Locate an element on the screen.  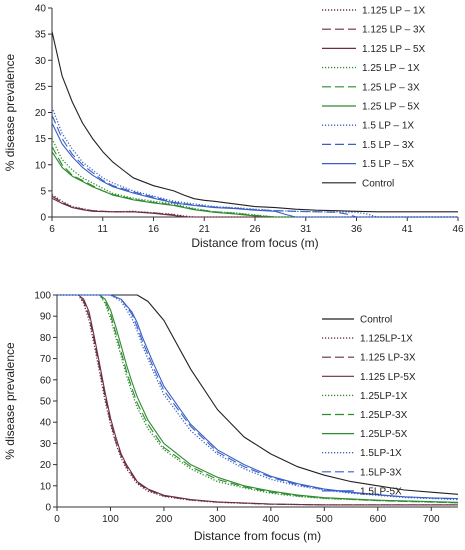
y-tick-label: 15 is located at coordinates (41, 139).